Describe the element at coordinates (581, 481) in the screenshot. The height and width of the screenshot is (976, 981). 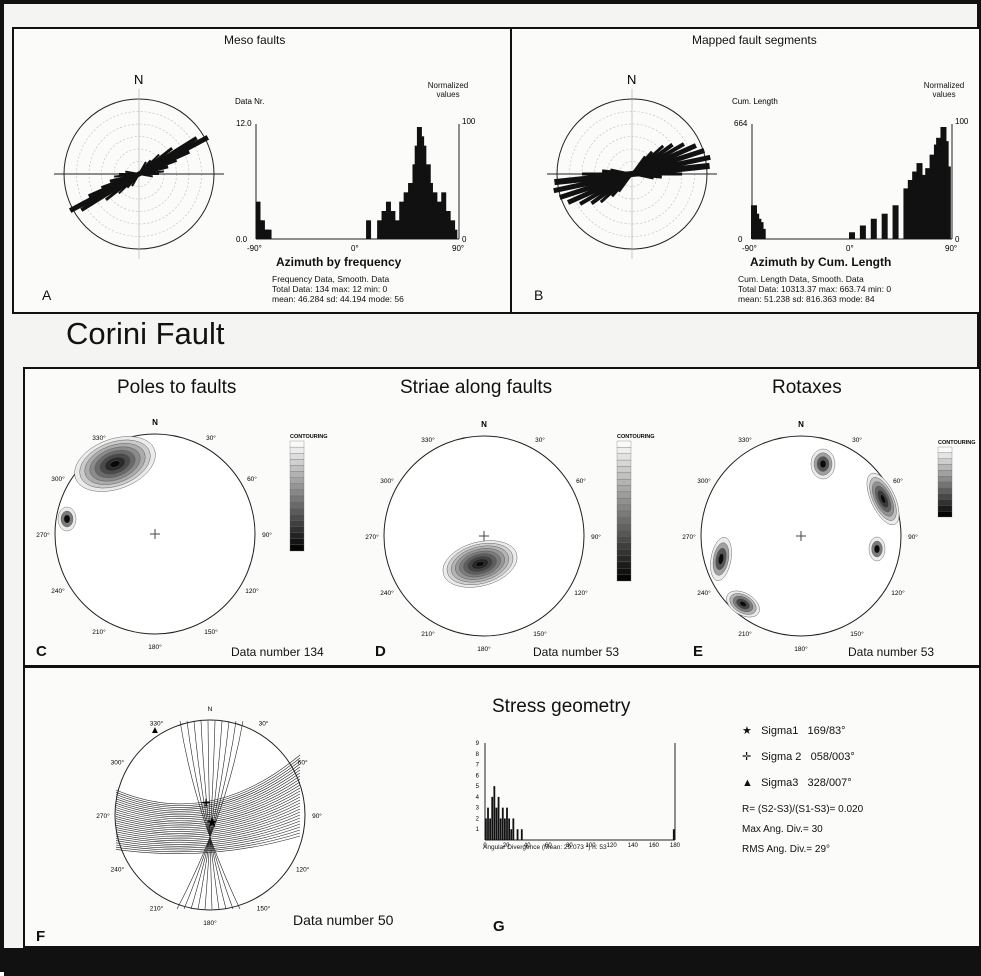
I see `stereonet-d-azimuth-label: 60°` at that location.